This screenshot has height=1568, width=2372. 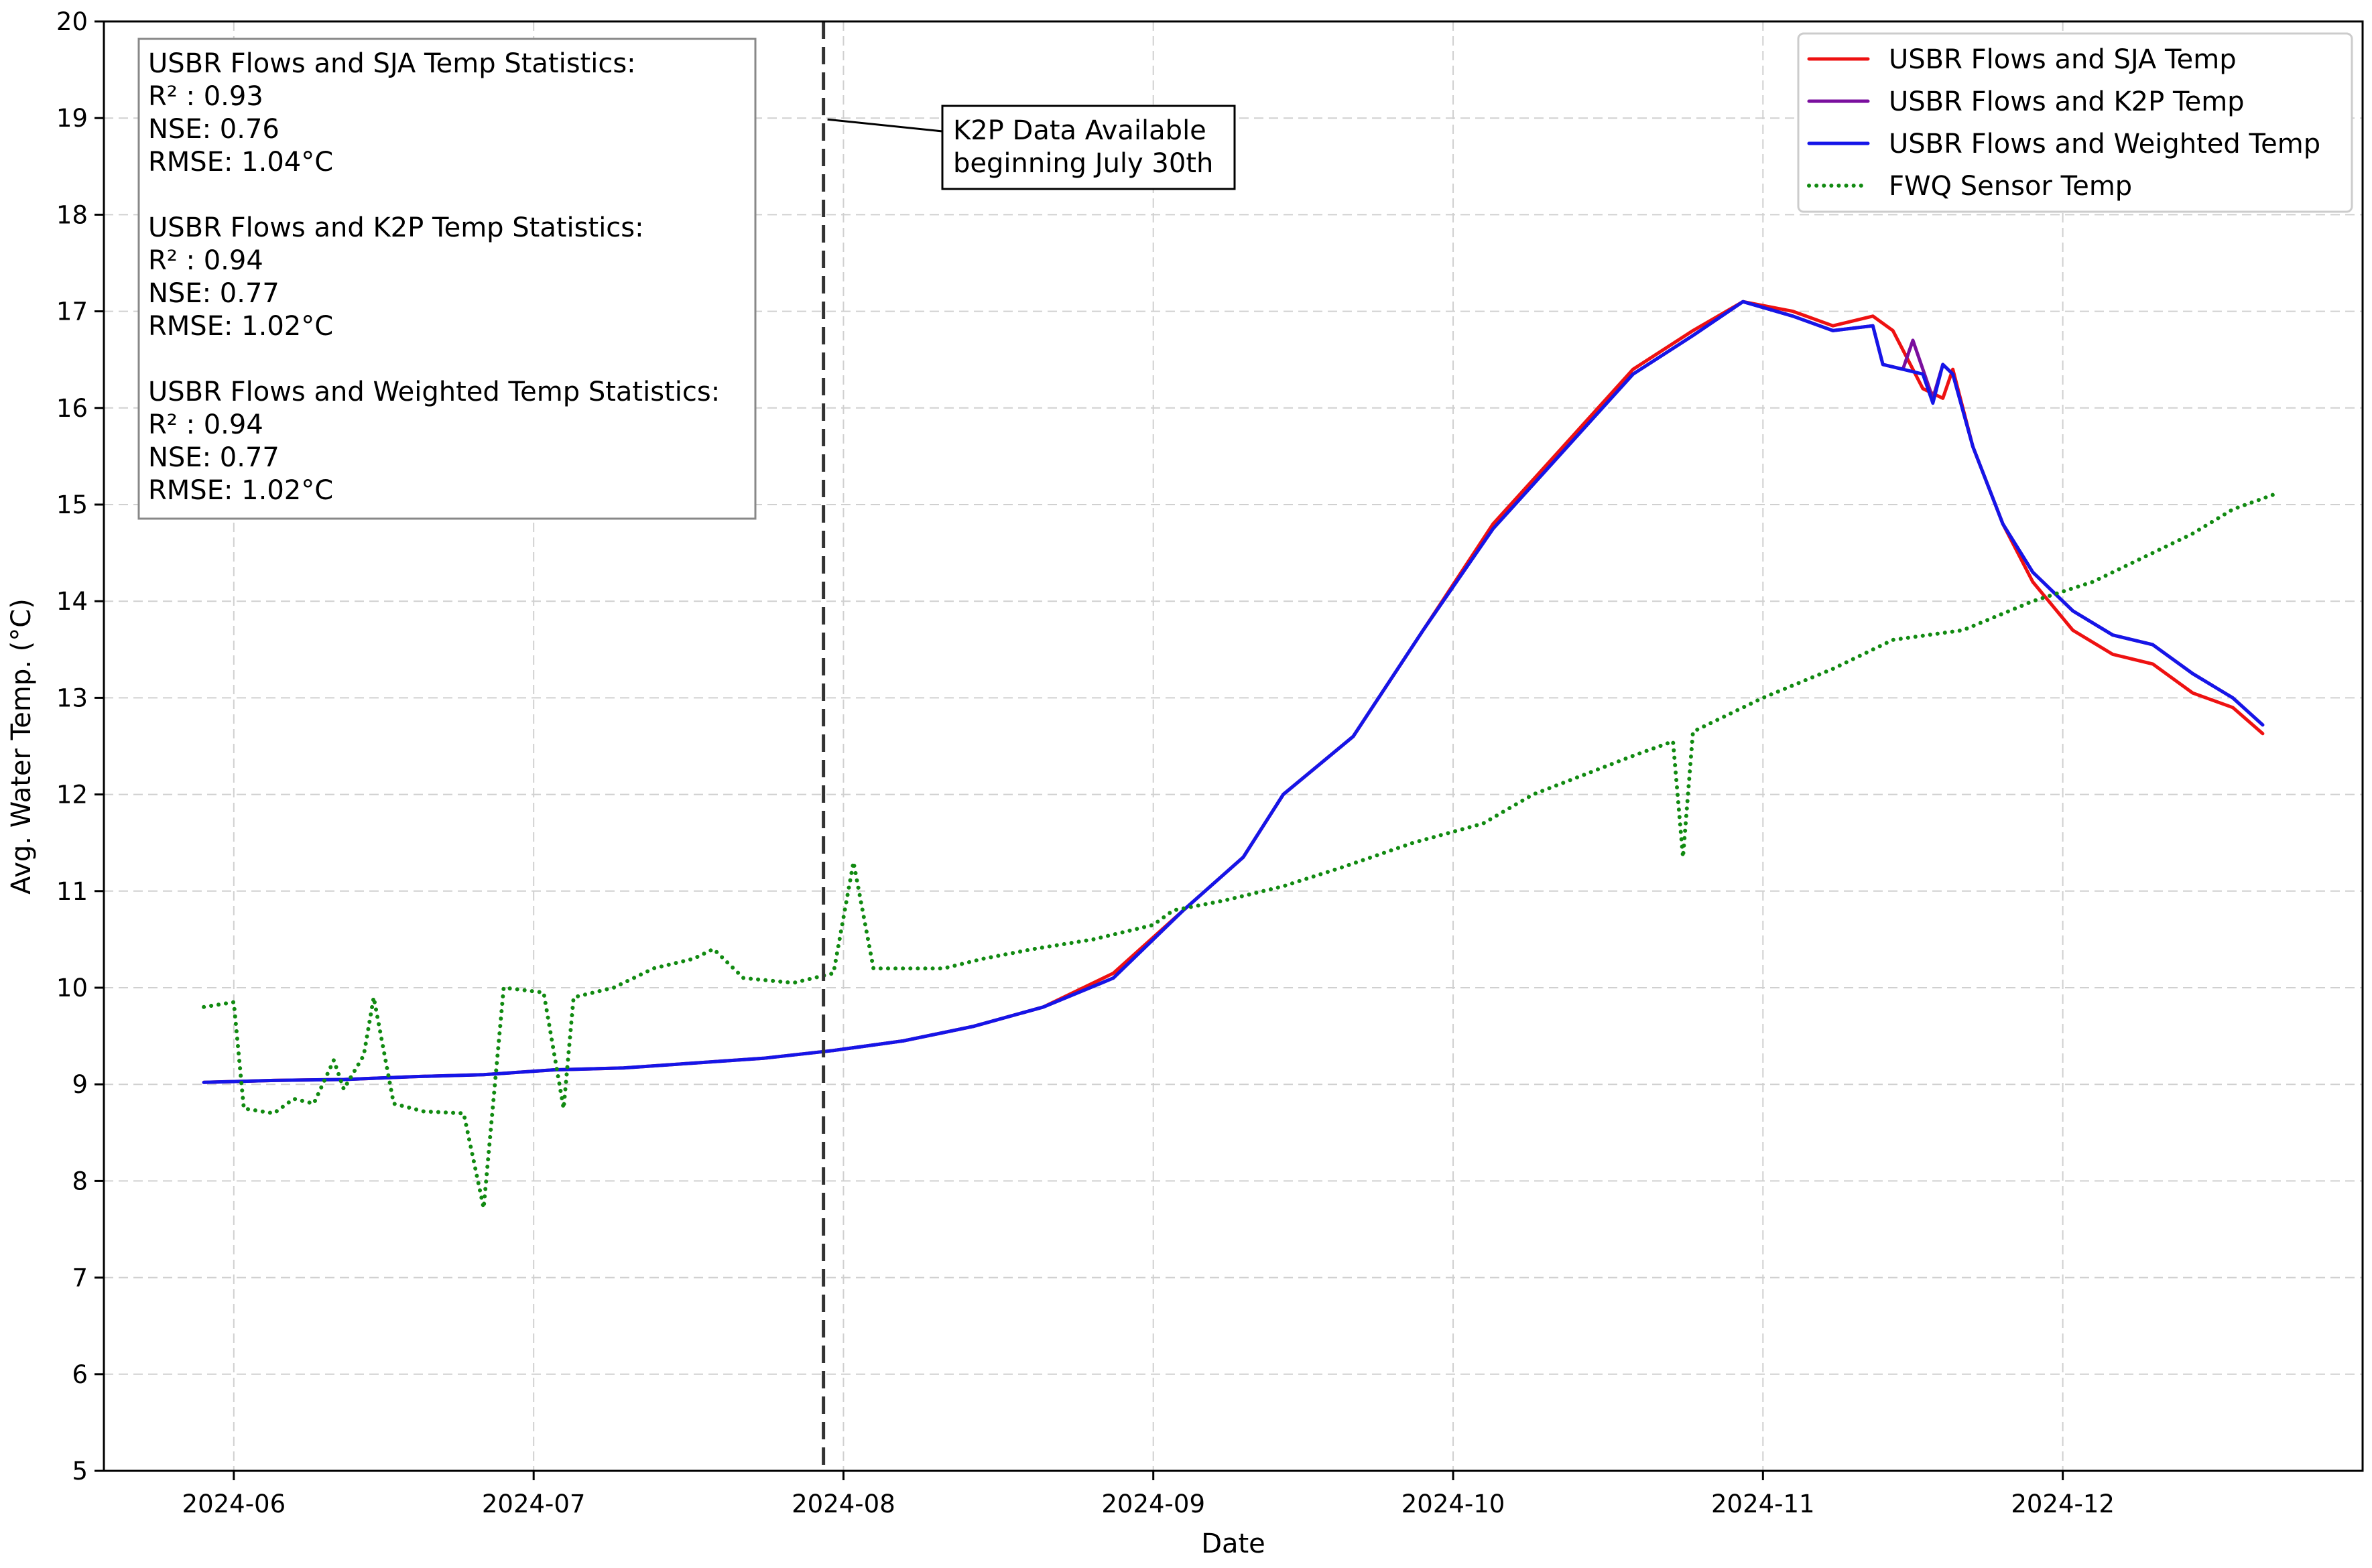 What do you see at coordinates (21, 746) in the screenshot?
I see `y-axis-title: Avg. Water Temp. (°C)` at bounding box center [21, 746].